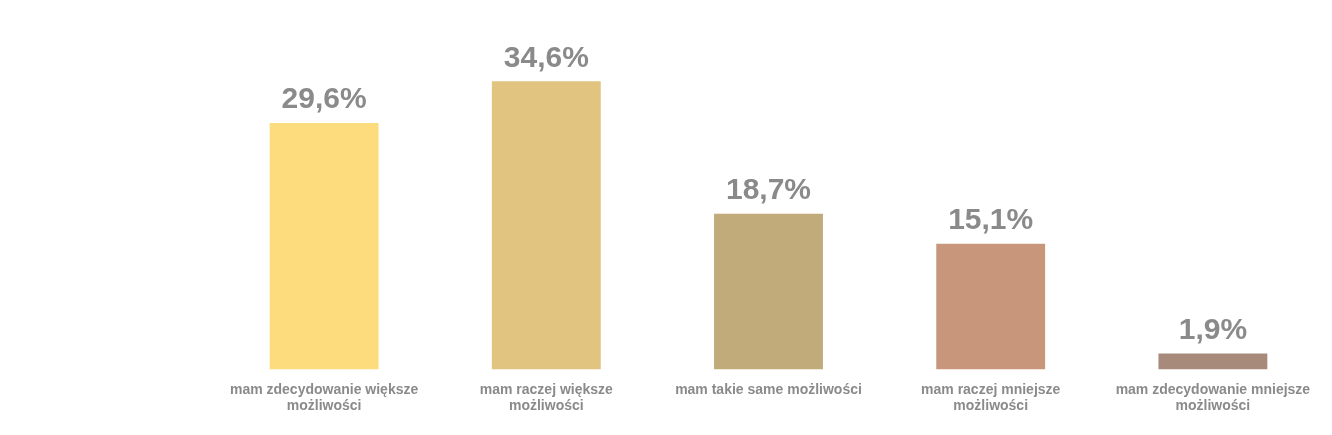 The width and height of the screenshot is (1332, 435). Describe the element at coordinates (324, 397) in the screenshot. I see `x-tick-label: mam zdecydowanie większe możliwości` at that location.